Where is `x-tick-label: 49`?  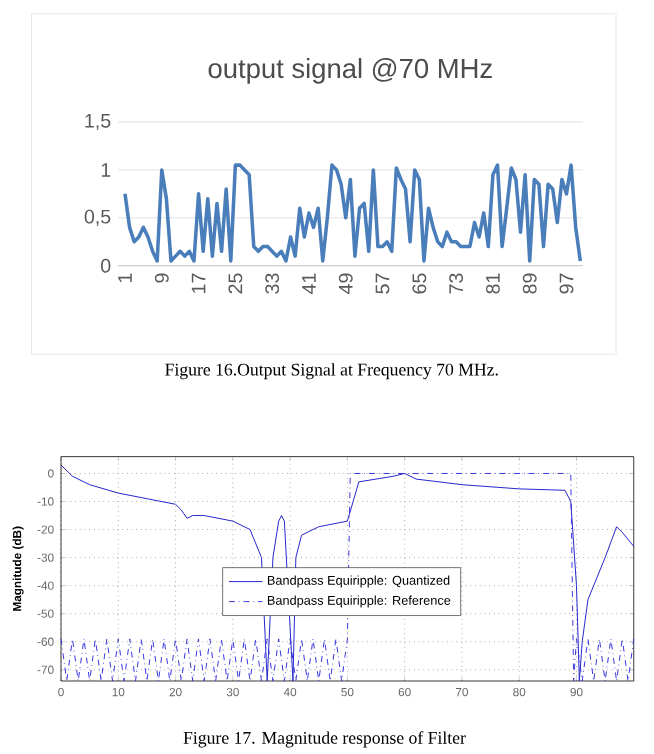
x-tick-label: 49 is located at coordinates (346, 283).